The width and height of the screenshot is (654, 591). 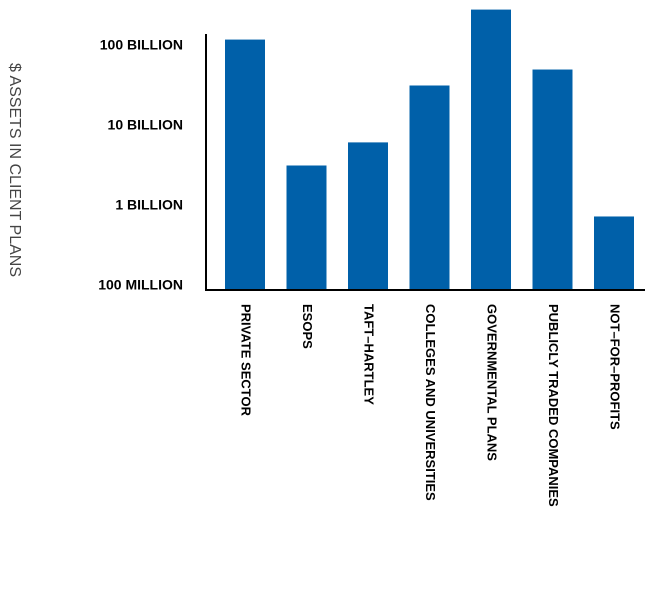 What do you see at coordinates (553, 405) in the screenshot?
I see `x-tick-label: PUBLICLY TRADED COMPANIES` at bounding box center [553, 405].